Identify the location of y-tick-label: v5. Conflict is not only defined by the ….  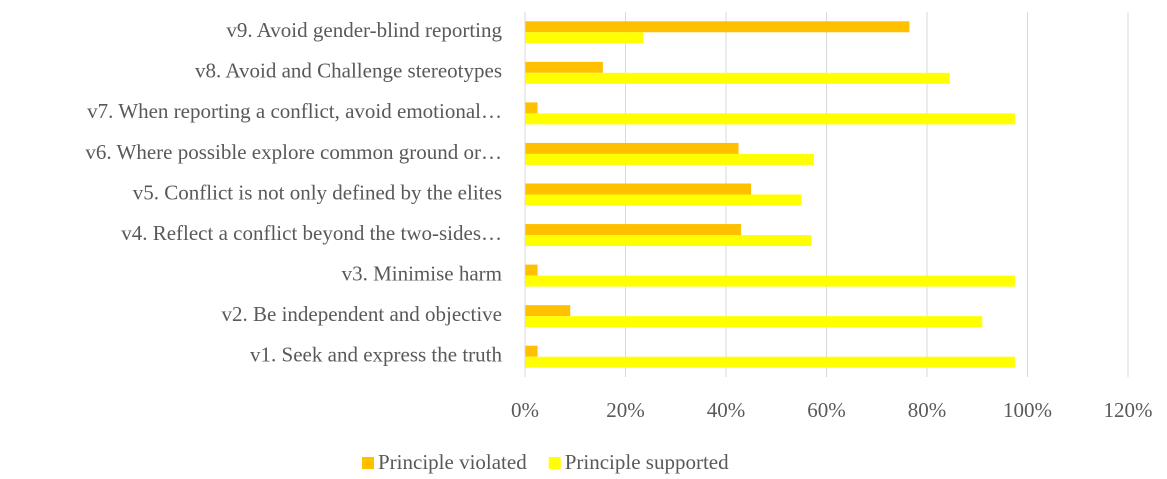
(317, 192).